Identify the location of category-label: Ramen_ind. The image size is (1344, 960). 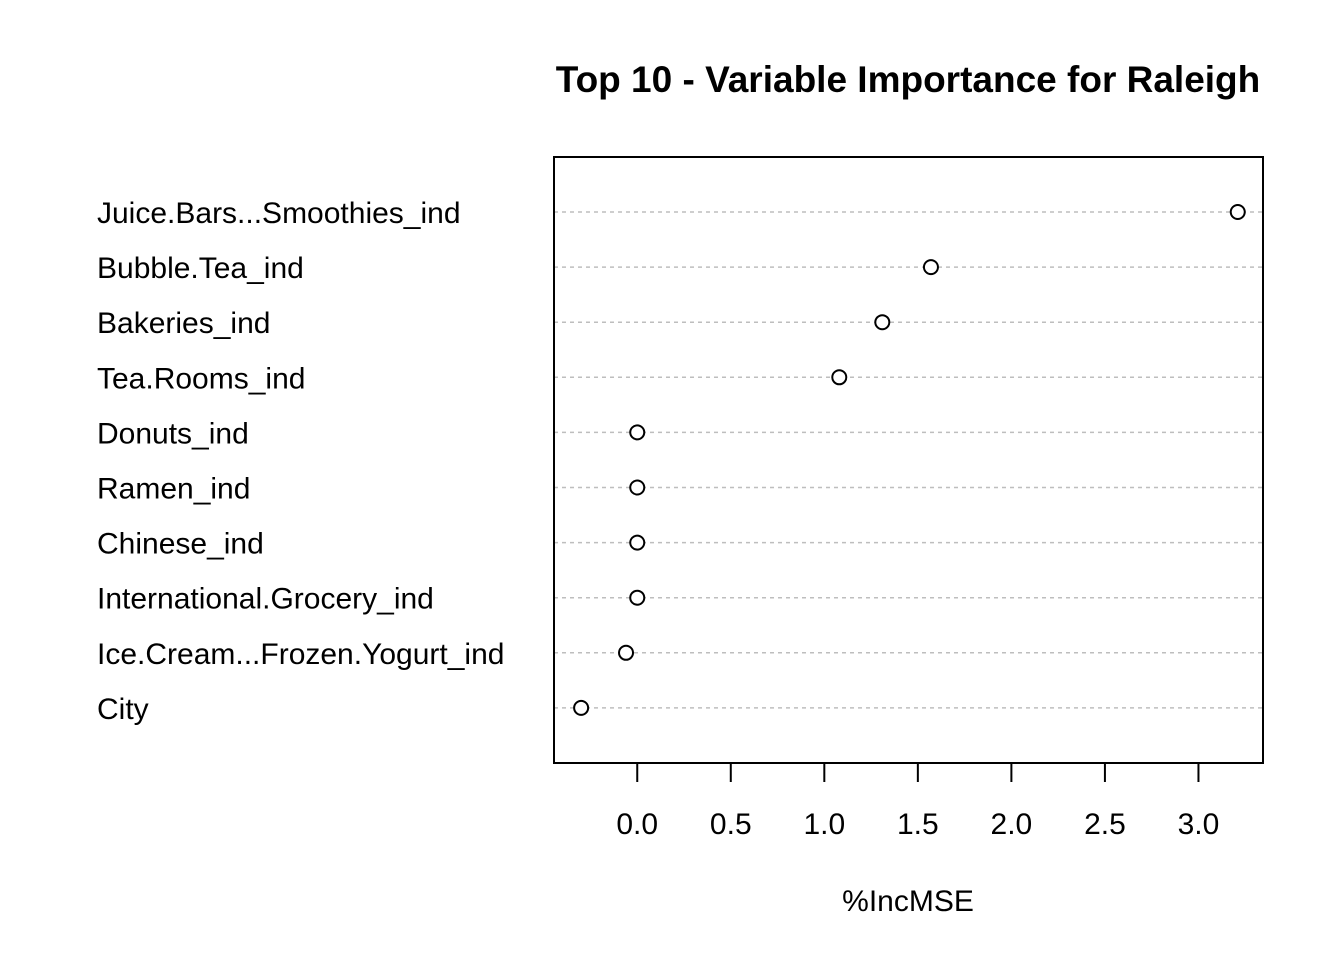
(173, 489).